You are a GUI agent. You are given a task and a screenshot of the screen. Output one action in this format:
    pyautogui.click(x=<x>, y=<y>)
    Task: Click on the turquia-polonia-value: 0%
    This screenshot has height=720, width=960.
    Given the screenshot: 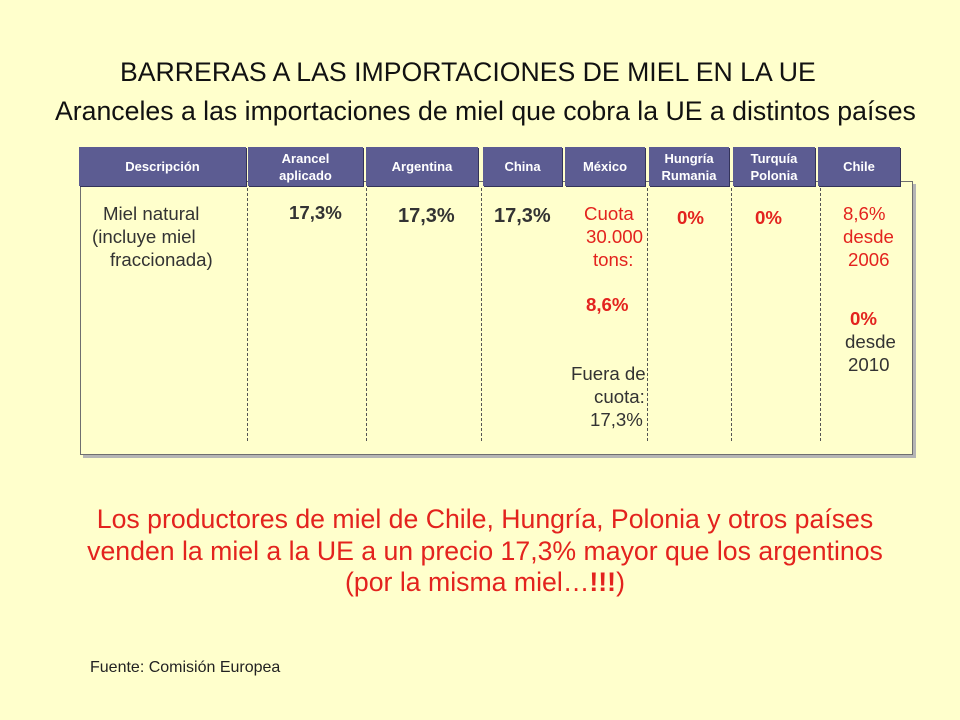 What is the action you would take?
    pyautogui.click(x=768, y=217)
    